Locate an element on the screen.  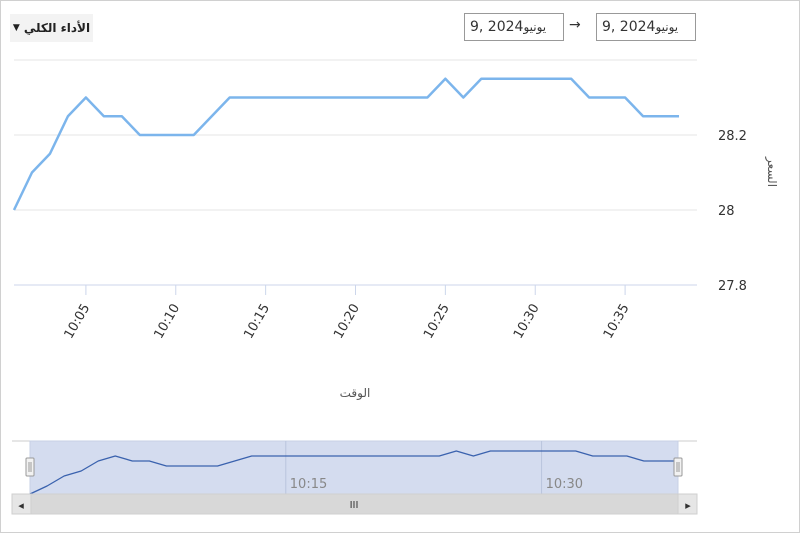
y-tick-label: 28 is located at coordinates (726, 211).